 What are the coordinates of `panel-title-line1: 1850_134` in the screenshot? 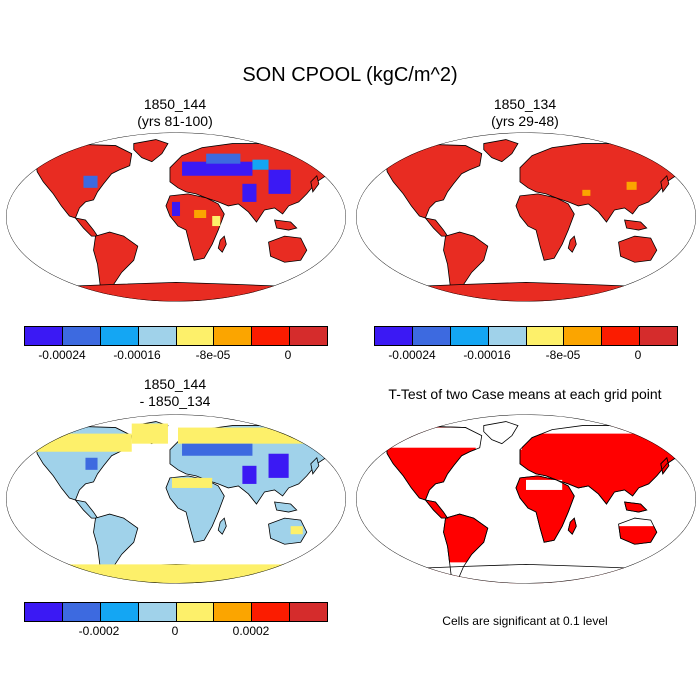 It's located at (525, 104).